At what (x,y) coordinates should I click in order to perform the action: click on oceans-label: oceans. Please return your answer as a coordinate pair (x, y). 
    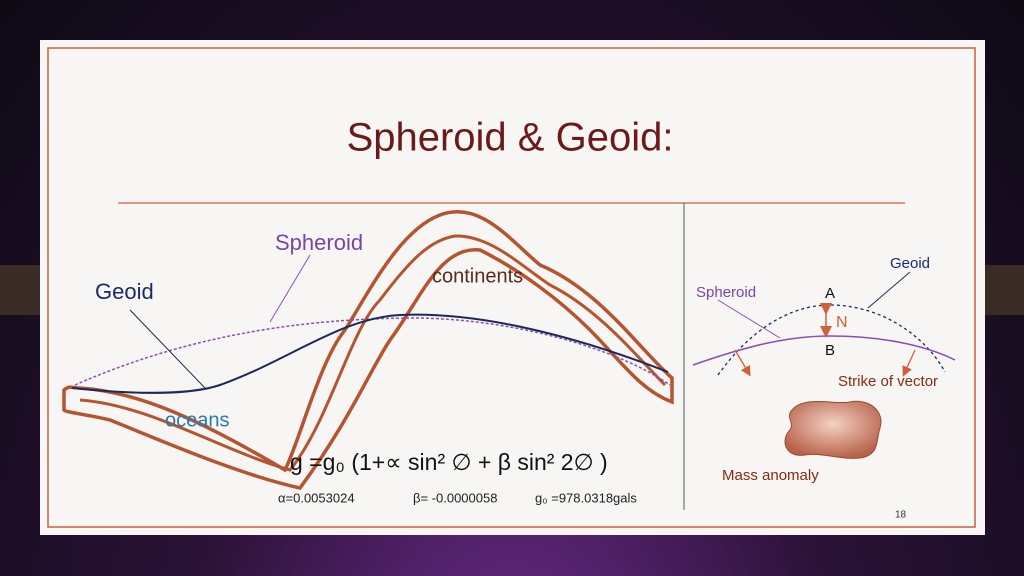
    Looking at the image, I should click on (197, 420).